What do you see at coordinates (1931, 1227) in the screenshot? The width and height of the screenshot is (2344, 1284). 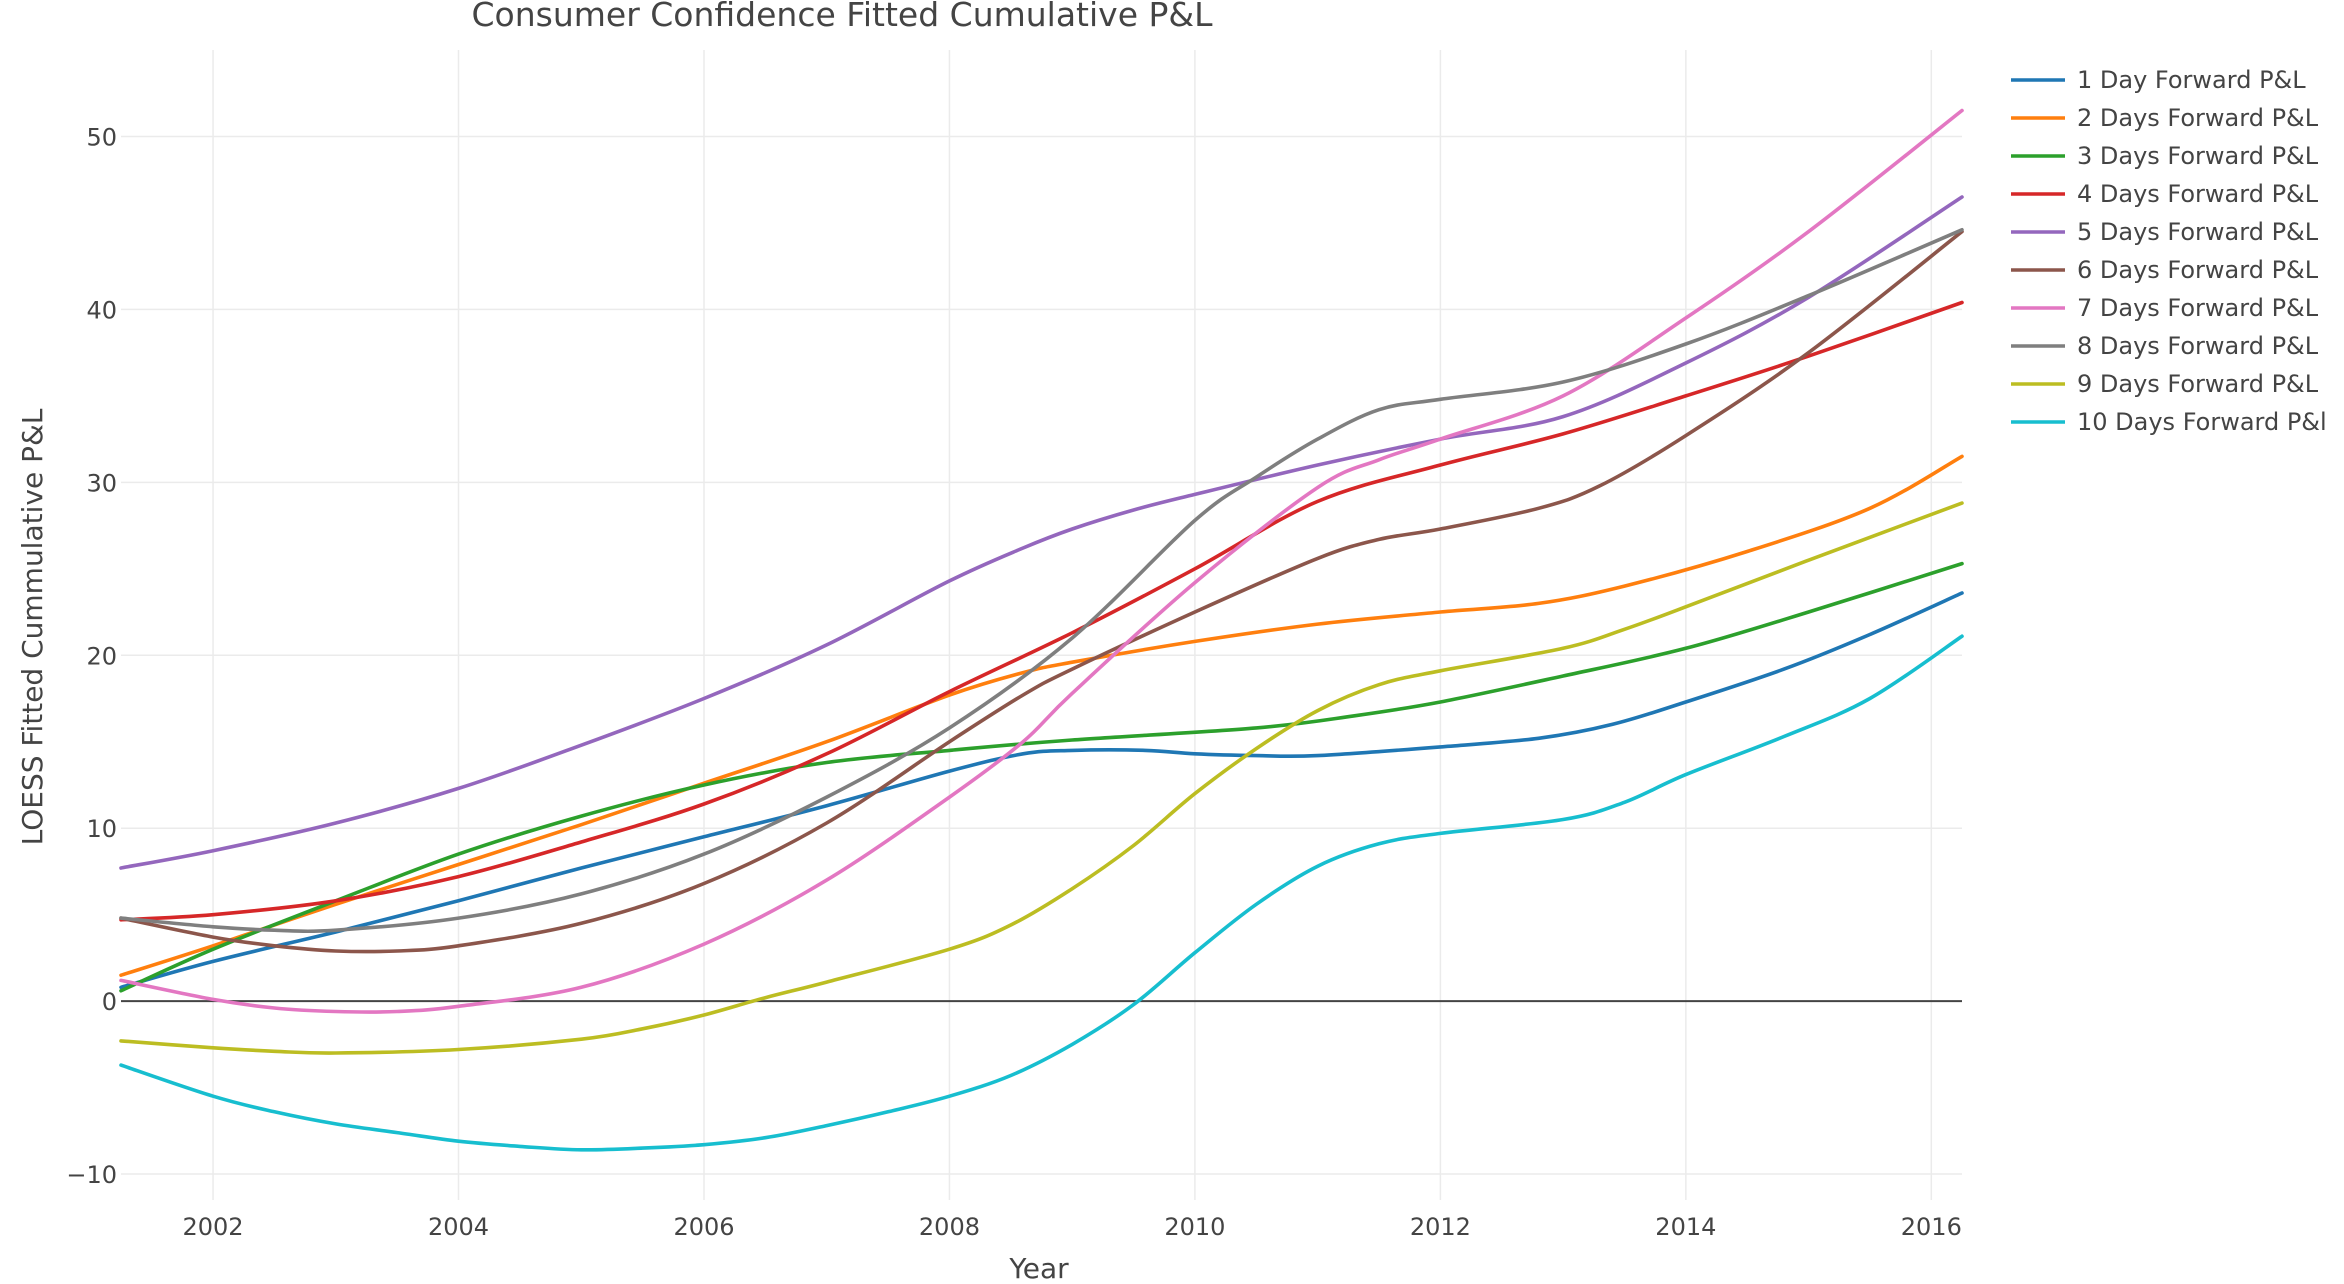 I see `x-tick-label: 2016` at bounding box center [1931, 1227].